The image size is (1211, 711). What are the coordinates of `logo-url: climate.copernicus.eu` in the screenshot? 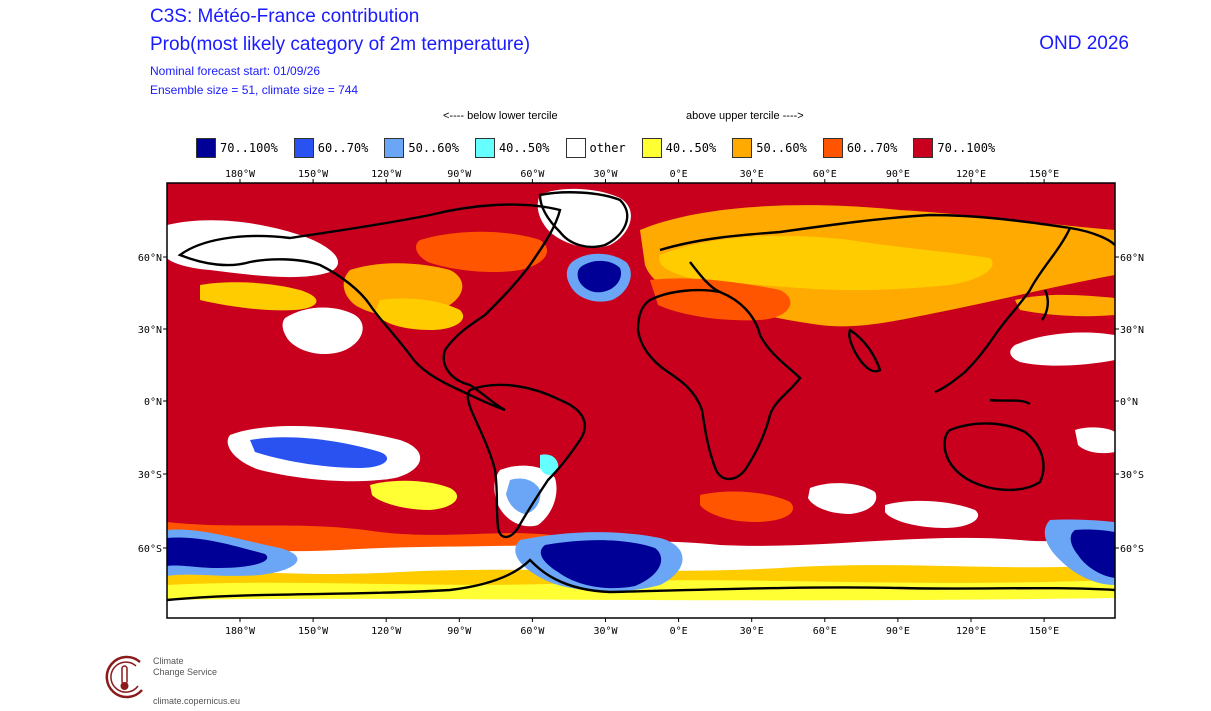 It's located at (197, 701).